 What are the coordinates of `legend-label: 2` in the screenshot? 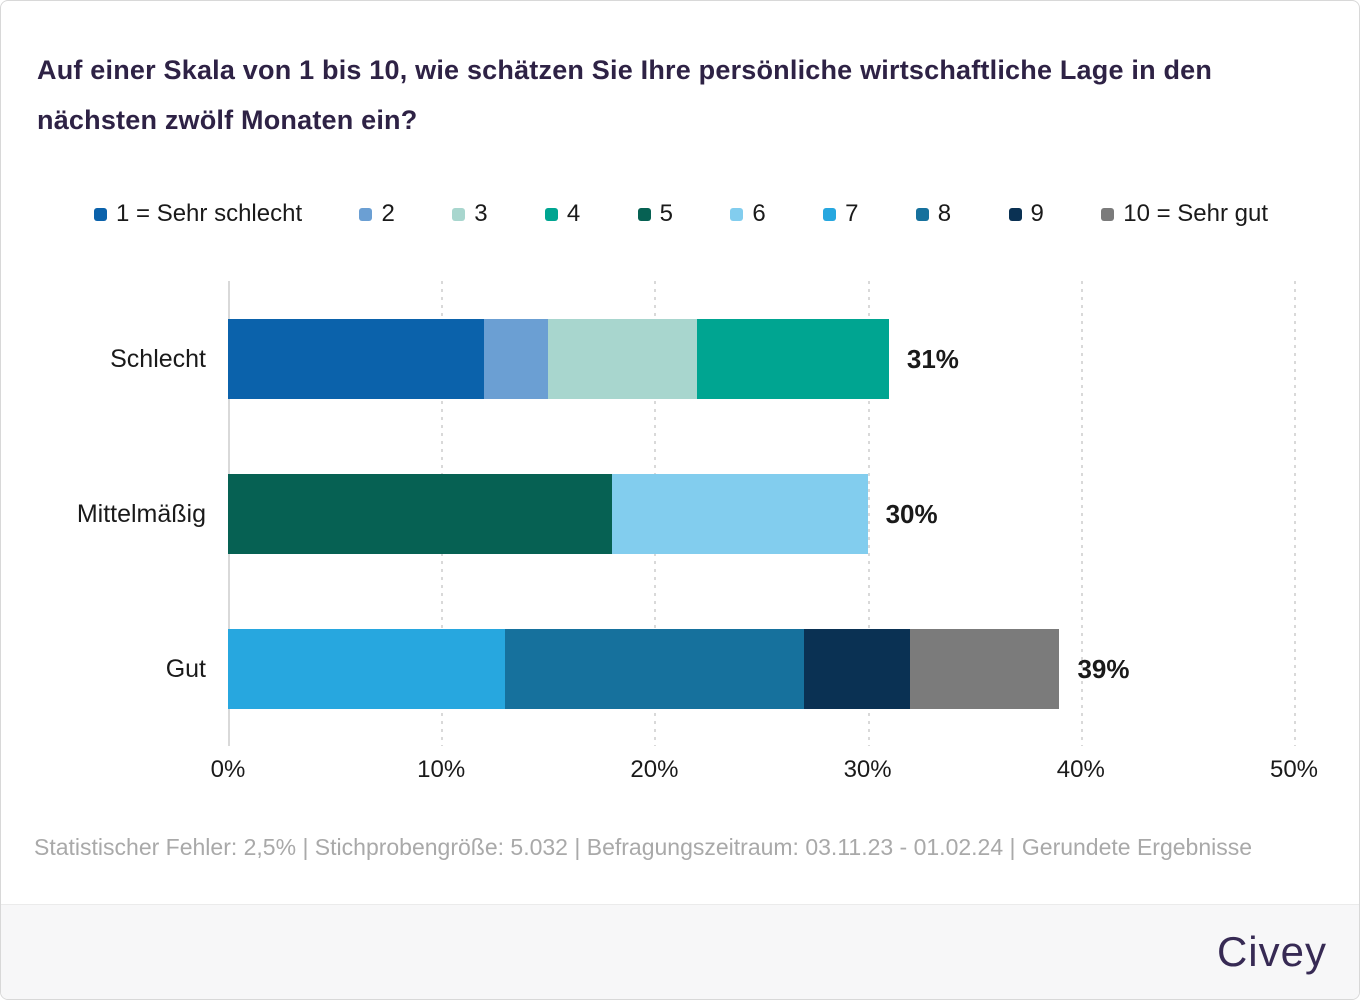 It's located at (388, 213).